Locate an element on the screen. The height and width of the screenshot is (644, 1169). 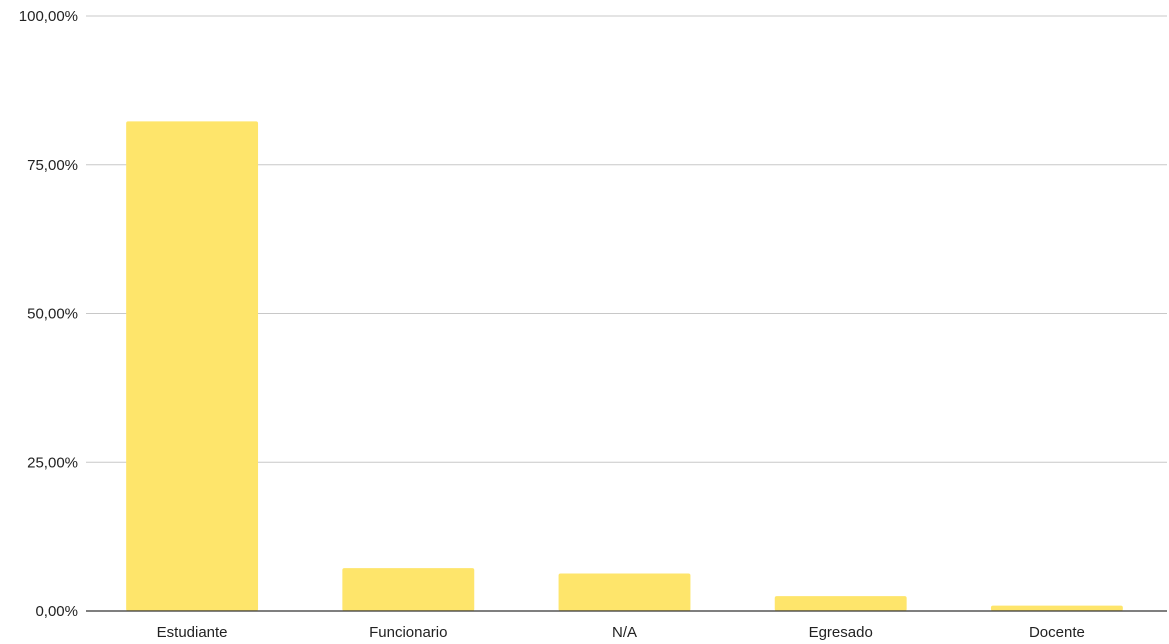
x-axis-category-labels: Estudiante Funcionario N/A Egresado Docente is located at coordinates (621, 632).